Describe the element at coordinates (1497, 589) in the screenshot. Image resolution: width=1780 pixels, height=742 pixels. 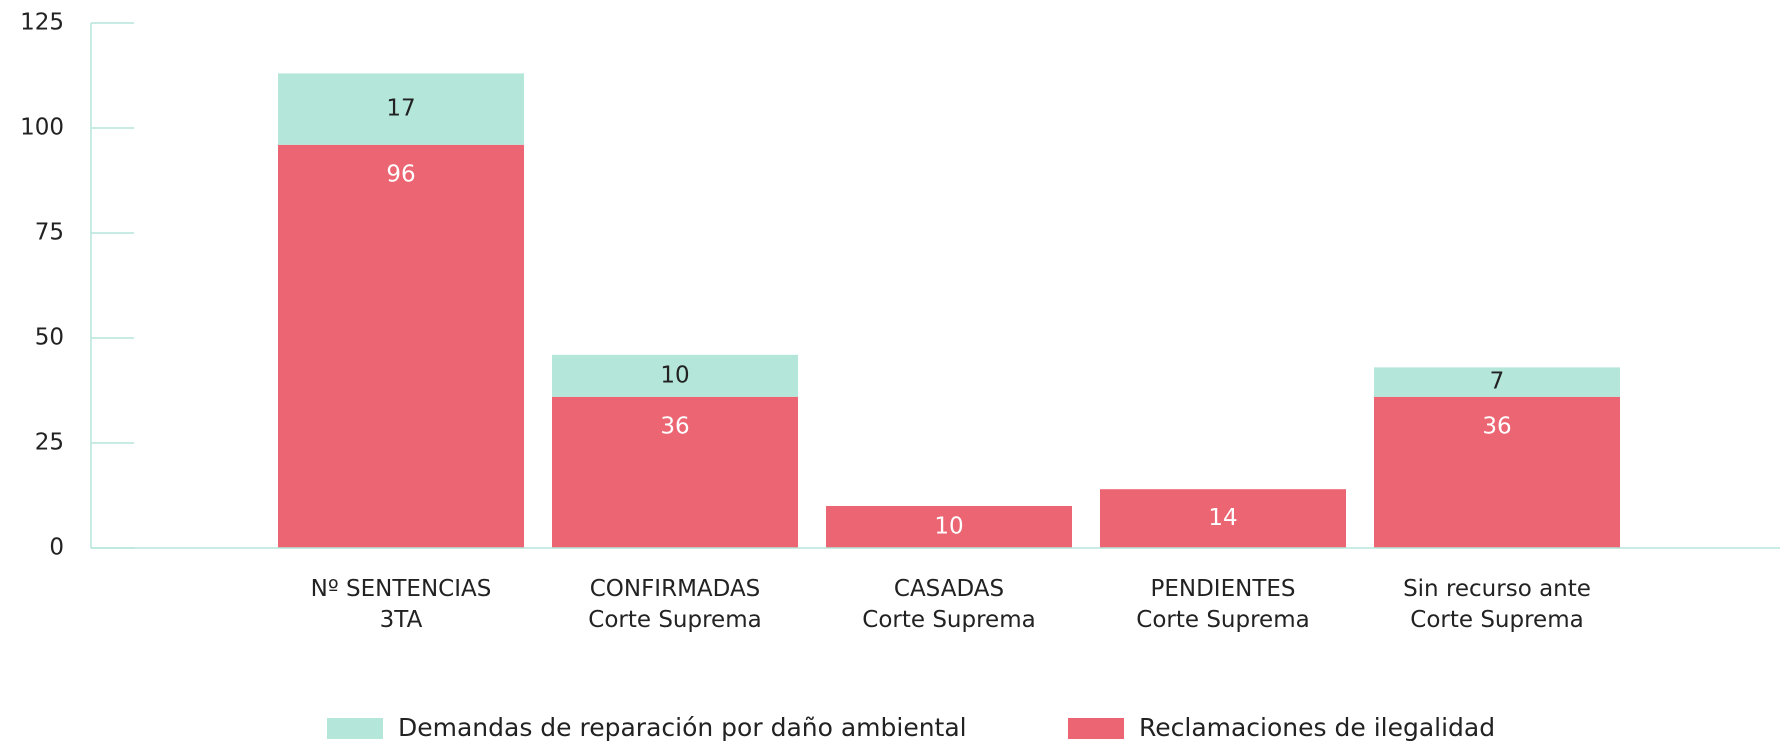
I see `x-tick-line: Sin recurso ante` at that location.